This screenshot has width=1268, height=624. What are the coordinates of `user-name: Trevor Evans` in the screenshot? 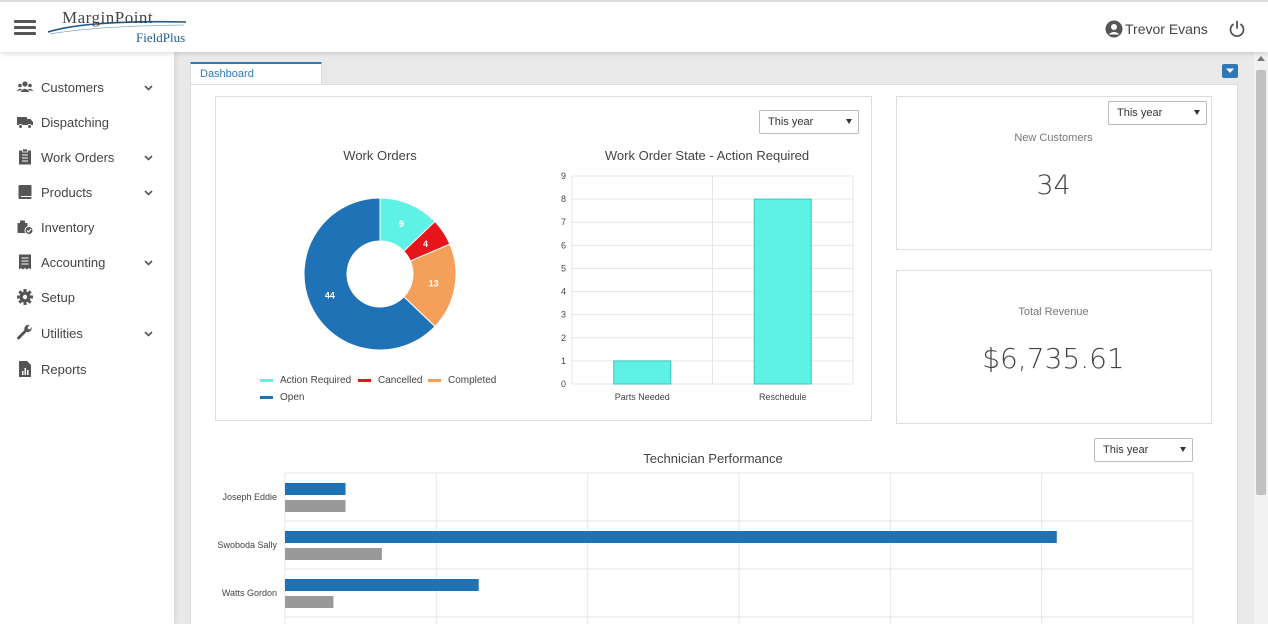 It's located at (1166, 29).